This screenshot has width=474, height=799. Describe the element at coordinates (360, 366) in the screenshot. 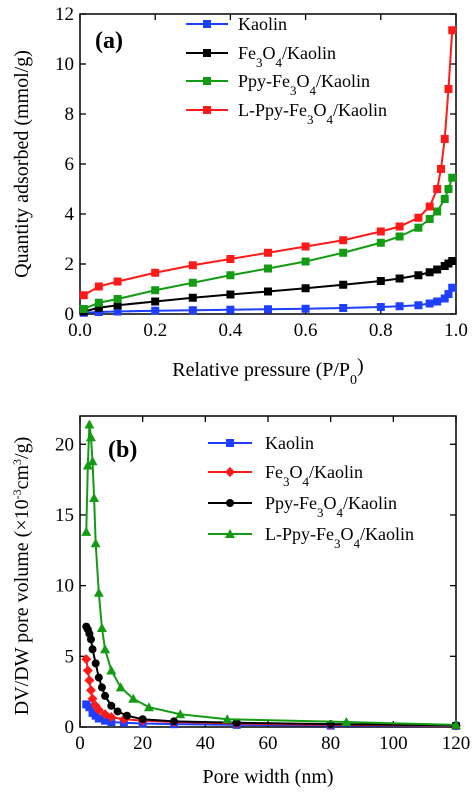

I see `x-axis-label-tail: )` at that location.